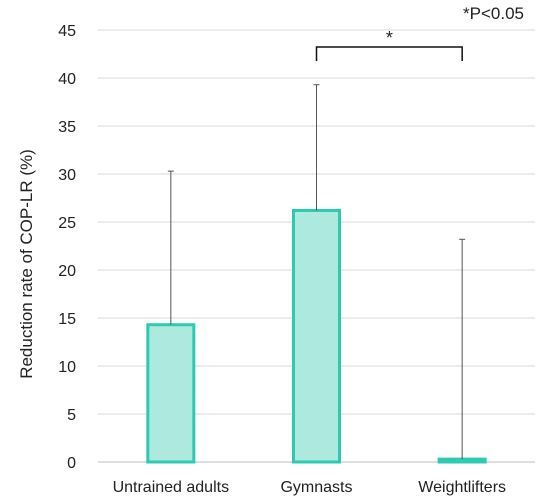 The height and width of the screenshot is (504, 550). What do you see at coordinates (71, 463) in the screenshot?
I see `y-tick-label: 0` at bounding box center [71, 463].